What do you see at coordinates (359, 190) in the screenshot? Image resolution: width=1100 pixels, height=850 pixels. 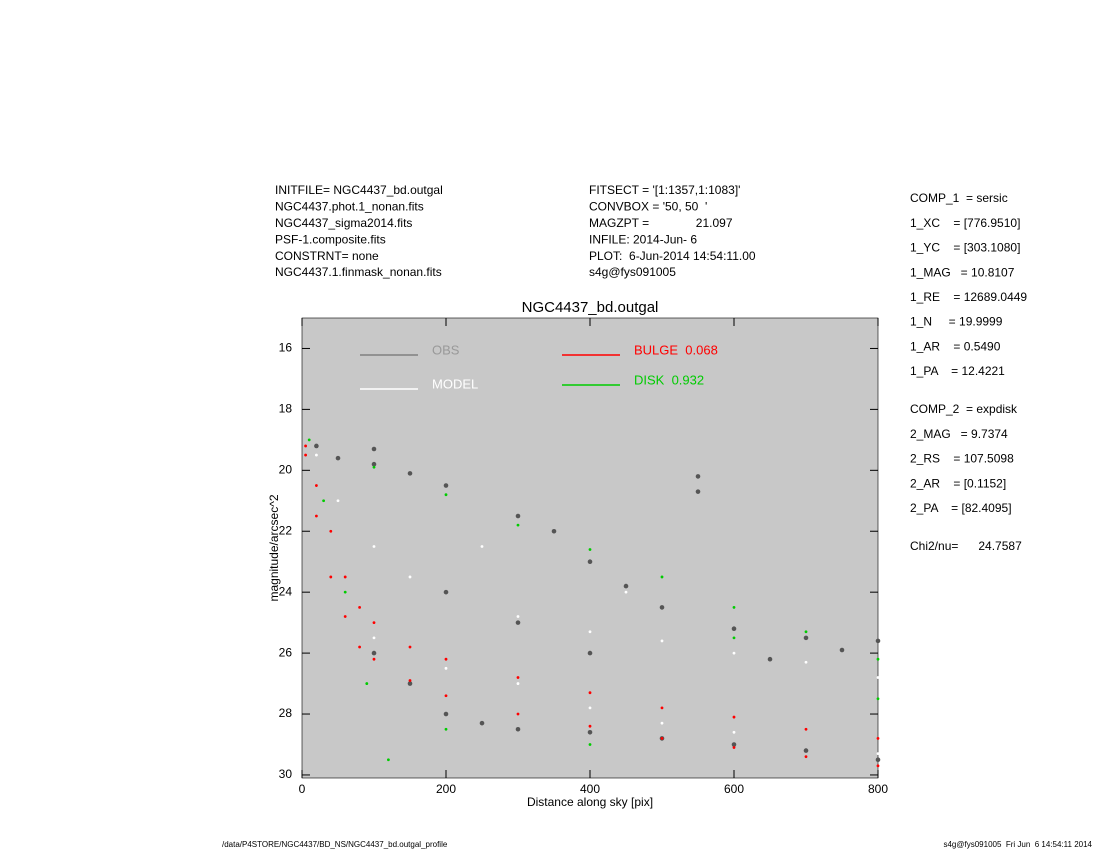 I see `info-text: INITFILE= NGC4437_bd.outgal` at bounding box center [359, 190].